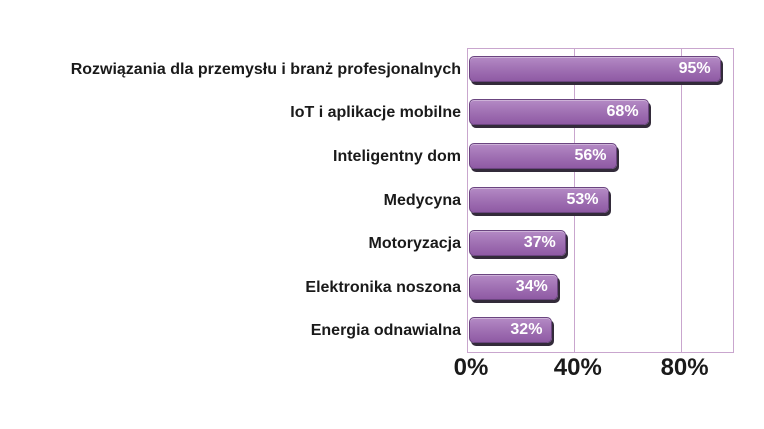 This screenshot has height=429, width=764. I want to click on value-label: 56%, so click(590, 155).